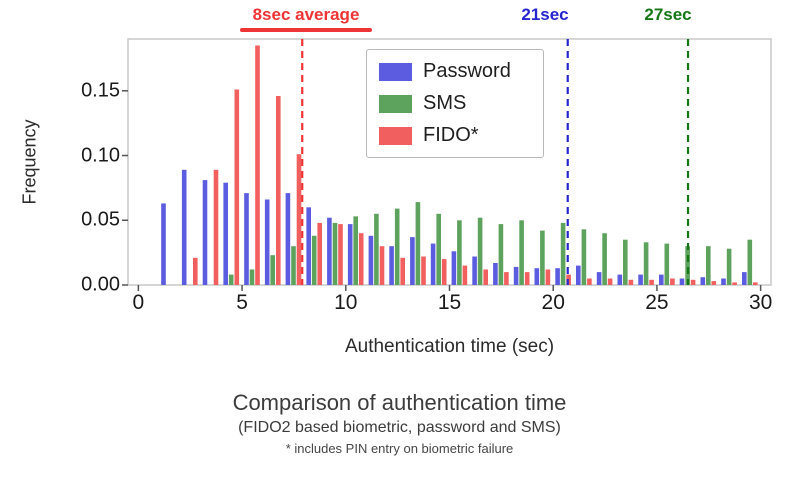 This screenshot has width=799, height=478. I want to click on sms-legend-label: SMS, so click(445, 103).